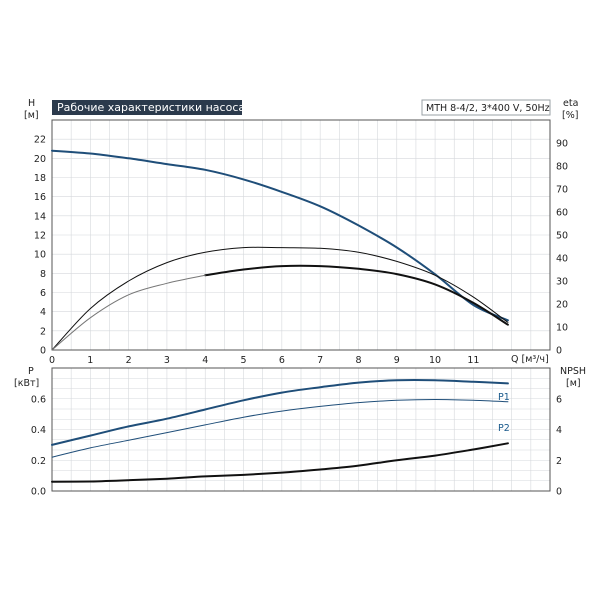 The width and height of the screenshot is (600, 600). I want to click on top-x-tick: 7, so click(320, 360).